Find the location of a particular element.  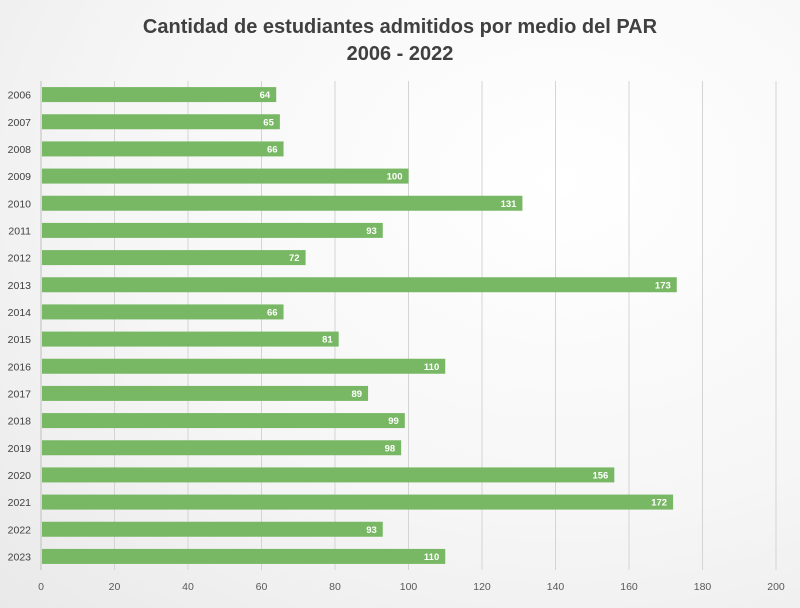

category-label: 2021 is located at coordinates (20, 503).